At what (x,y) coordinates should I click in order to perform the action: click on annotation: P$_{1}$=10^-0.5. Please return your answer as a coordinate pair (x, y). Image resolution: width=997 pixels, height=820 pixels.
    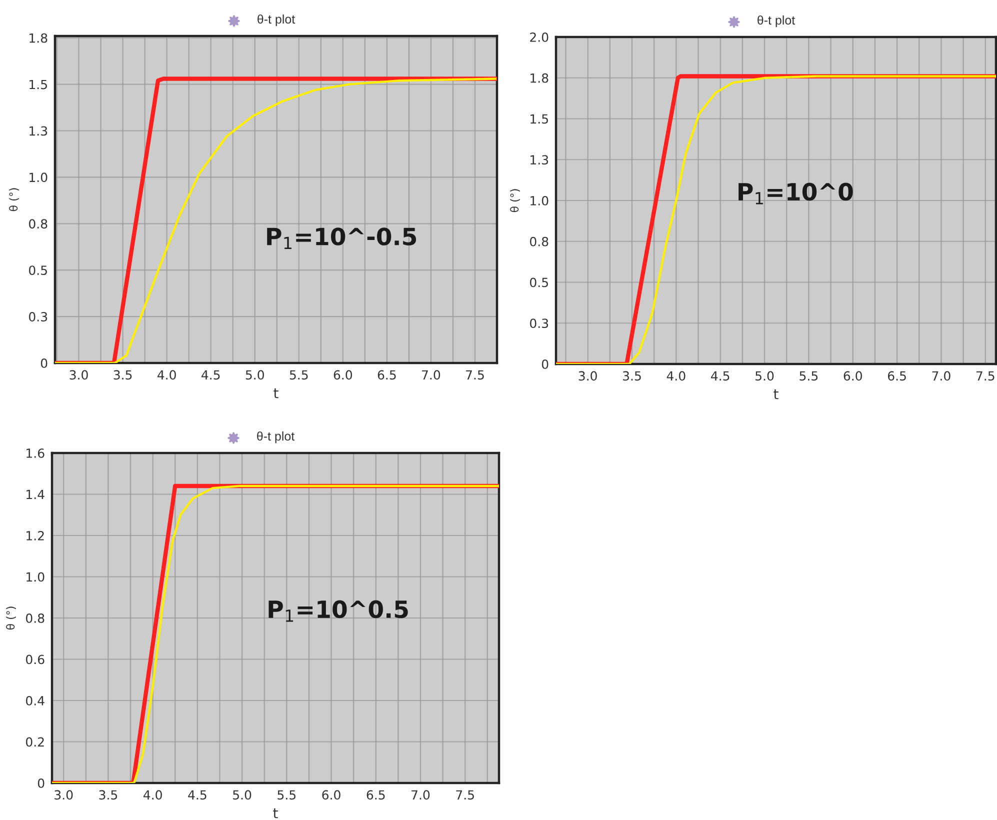
    Looking at the image, I should click on (341, 238).